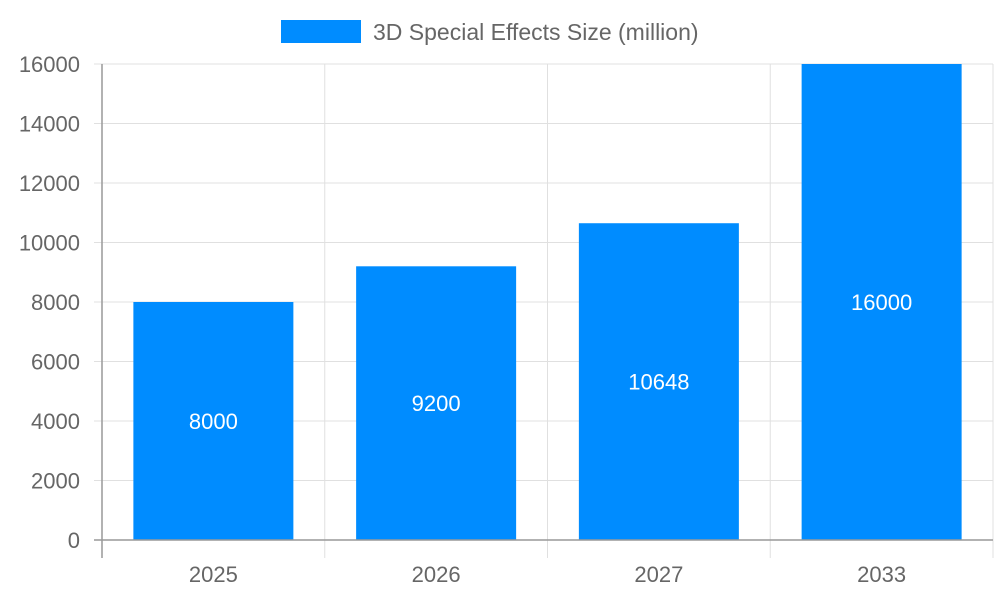 The width and height of the screenshot is (1000, 605). Describe the element at coordinates (49, 64) in the screenshot. I see `y-tick-label: 16000` at that location.